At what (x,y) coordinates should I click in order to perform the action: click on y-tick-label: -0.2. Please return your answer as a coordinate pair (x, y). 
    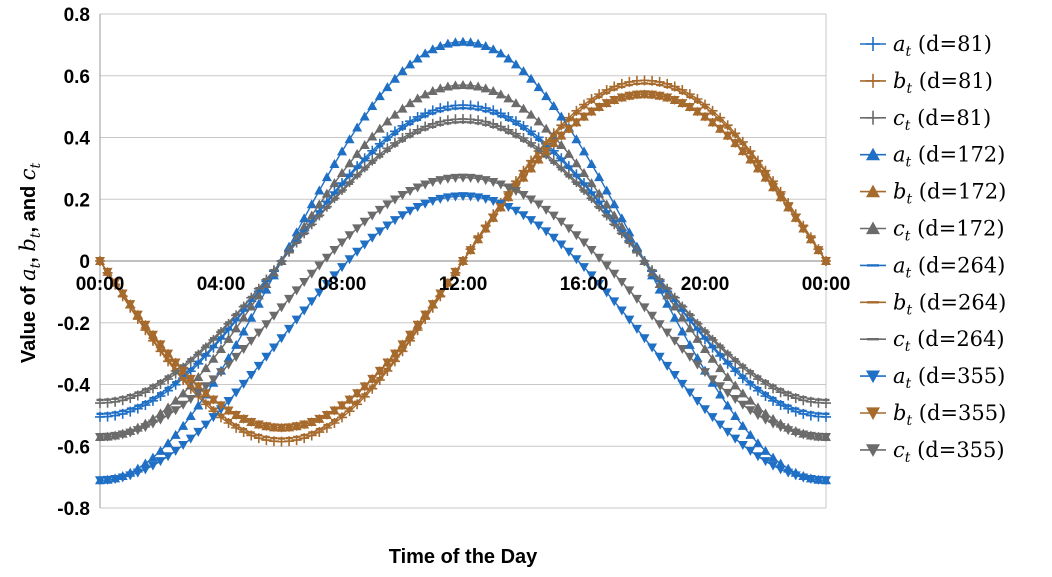
    Looking at the image, I should click on (73, 324).